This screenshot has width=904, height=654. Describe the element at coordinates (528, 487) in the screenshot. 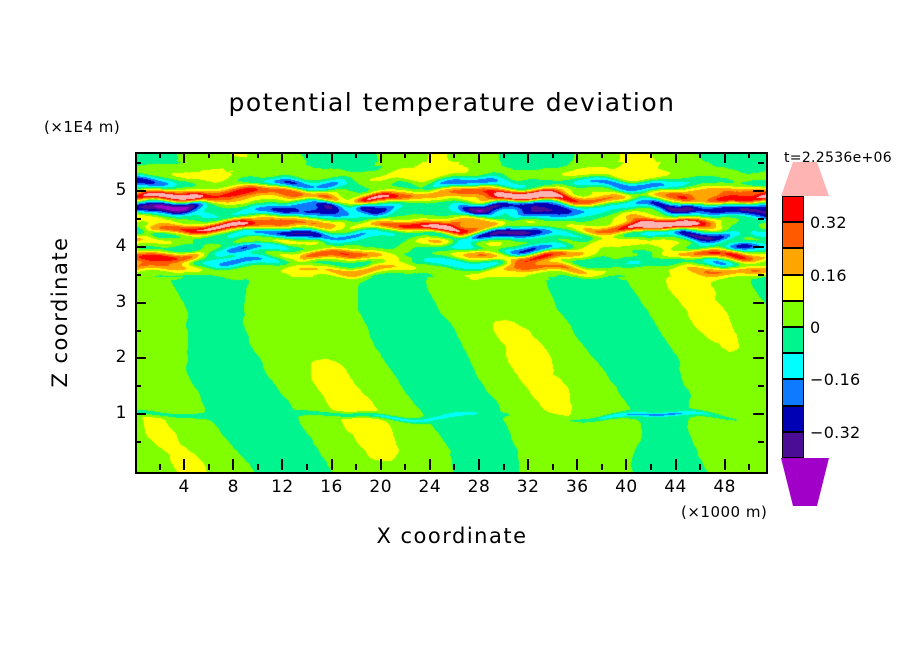

I see `x-tick-label: 32` at that location.